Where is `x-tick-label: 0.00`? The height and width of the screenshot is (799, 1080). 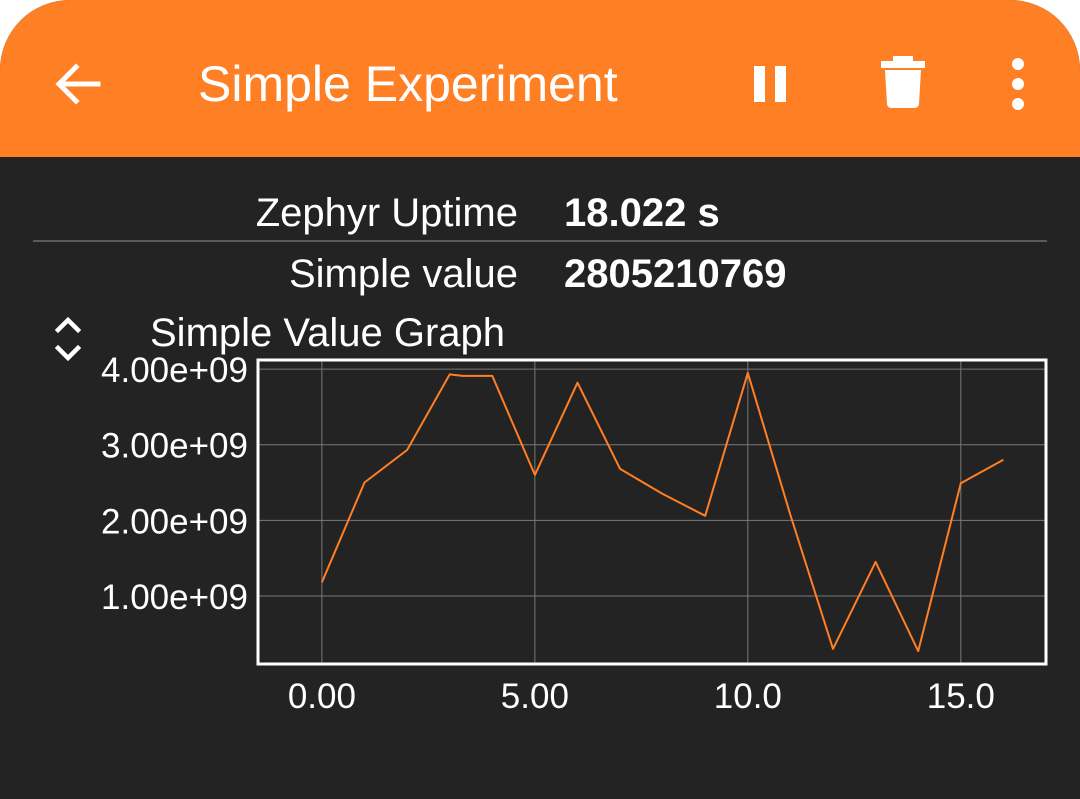 x-tick-label: 0.00 is located at coordinates (322, 696).